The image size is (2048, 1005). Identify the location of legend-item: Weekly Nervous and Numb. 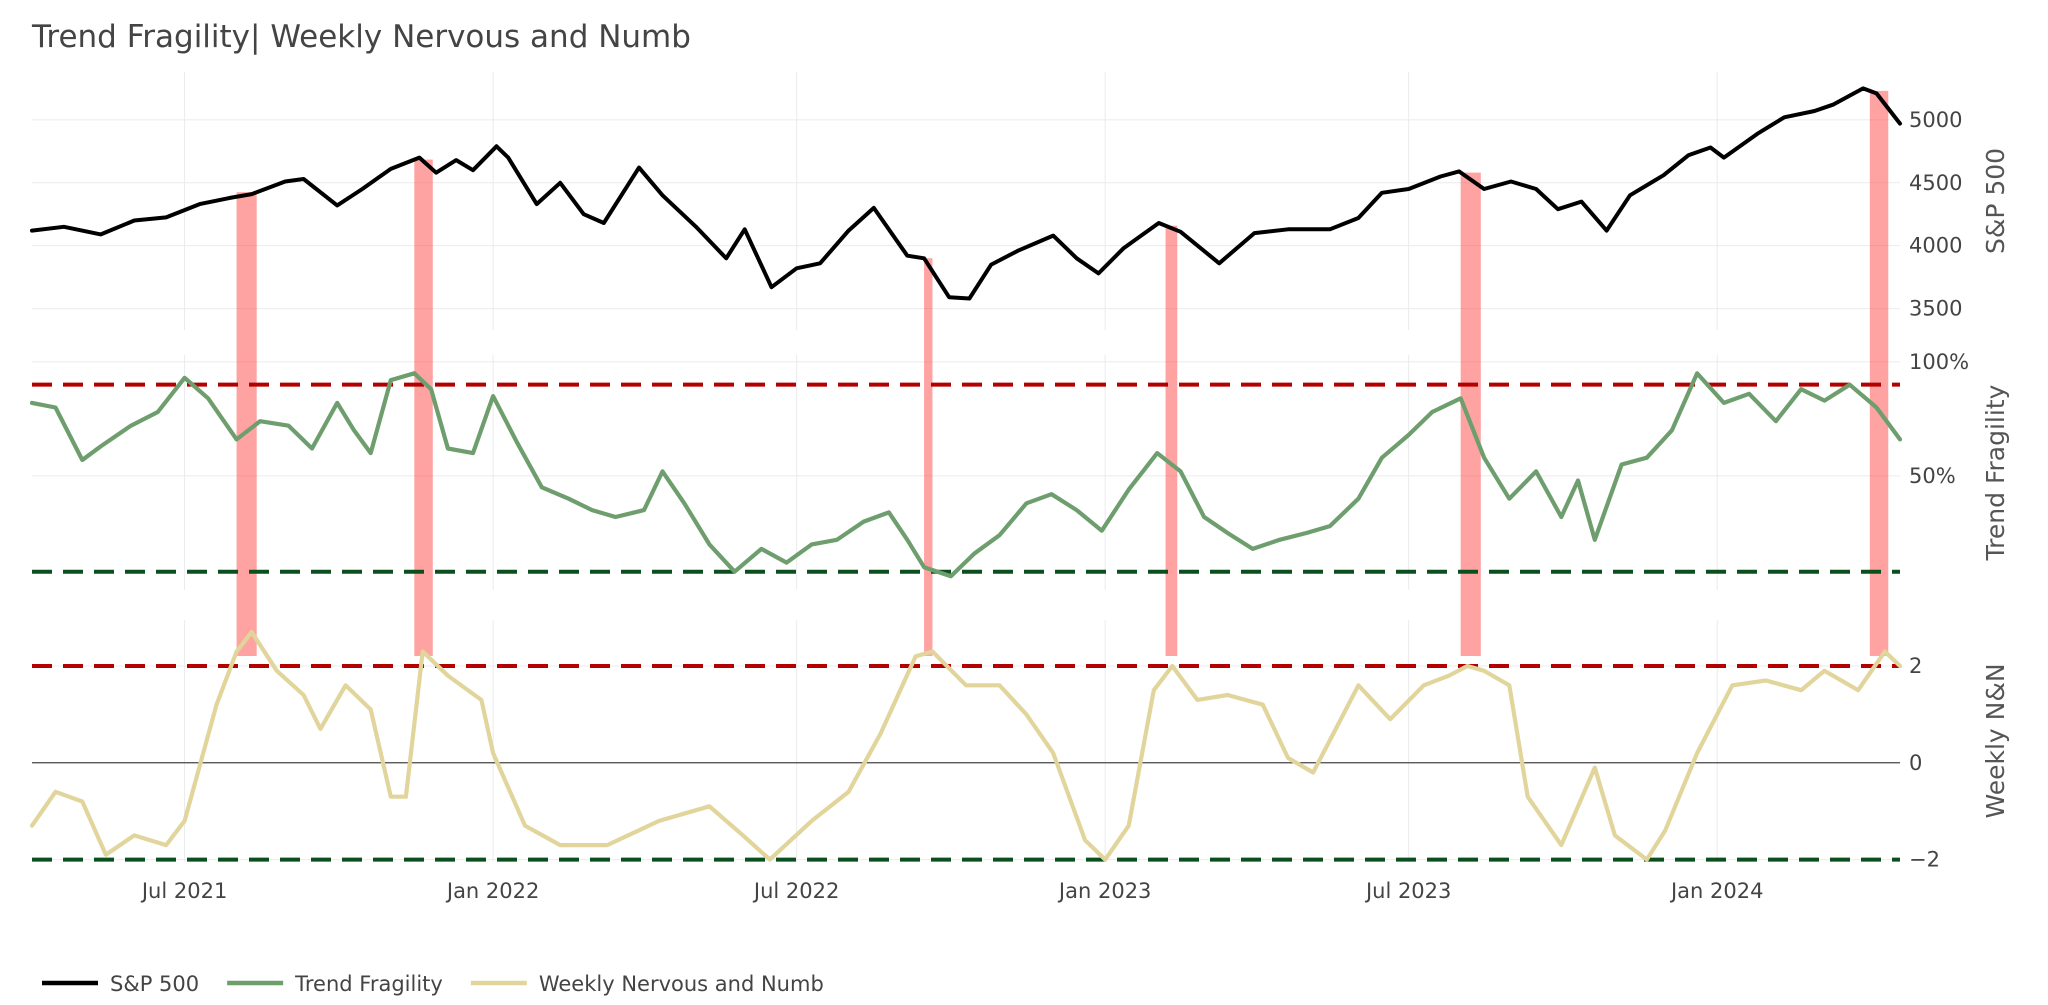
(647, 984).